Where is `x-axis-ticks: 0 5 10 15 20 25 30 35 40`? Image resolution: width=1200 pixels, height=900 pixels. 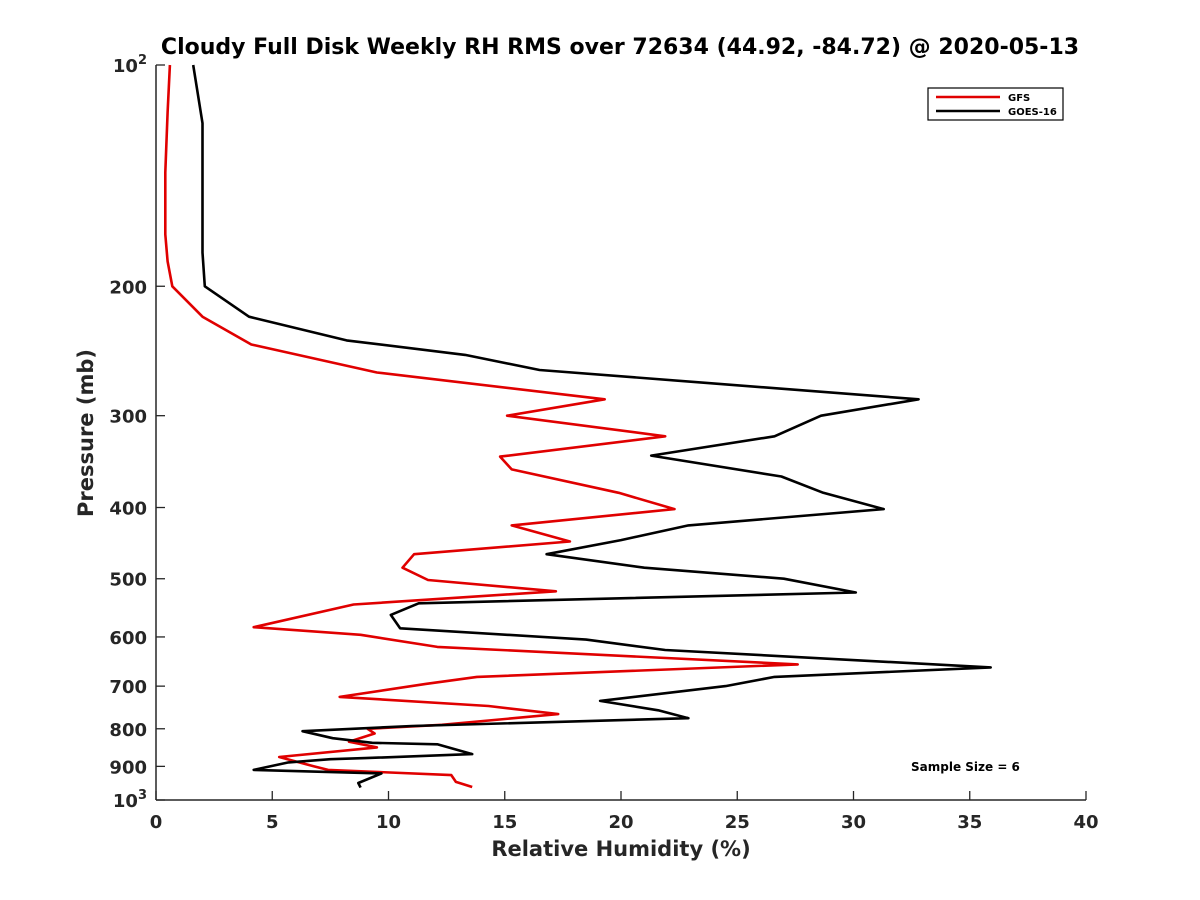
x-axis-ticks: 0 5 10 15 20 25 30 35 40 is located at coordinates (624, 812).